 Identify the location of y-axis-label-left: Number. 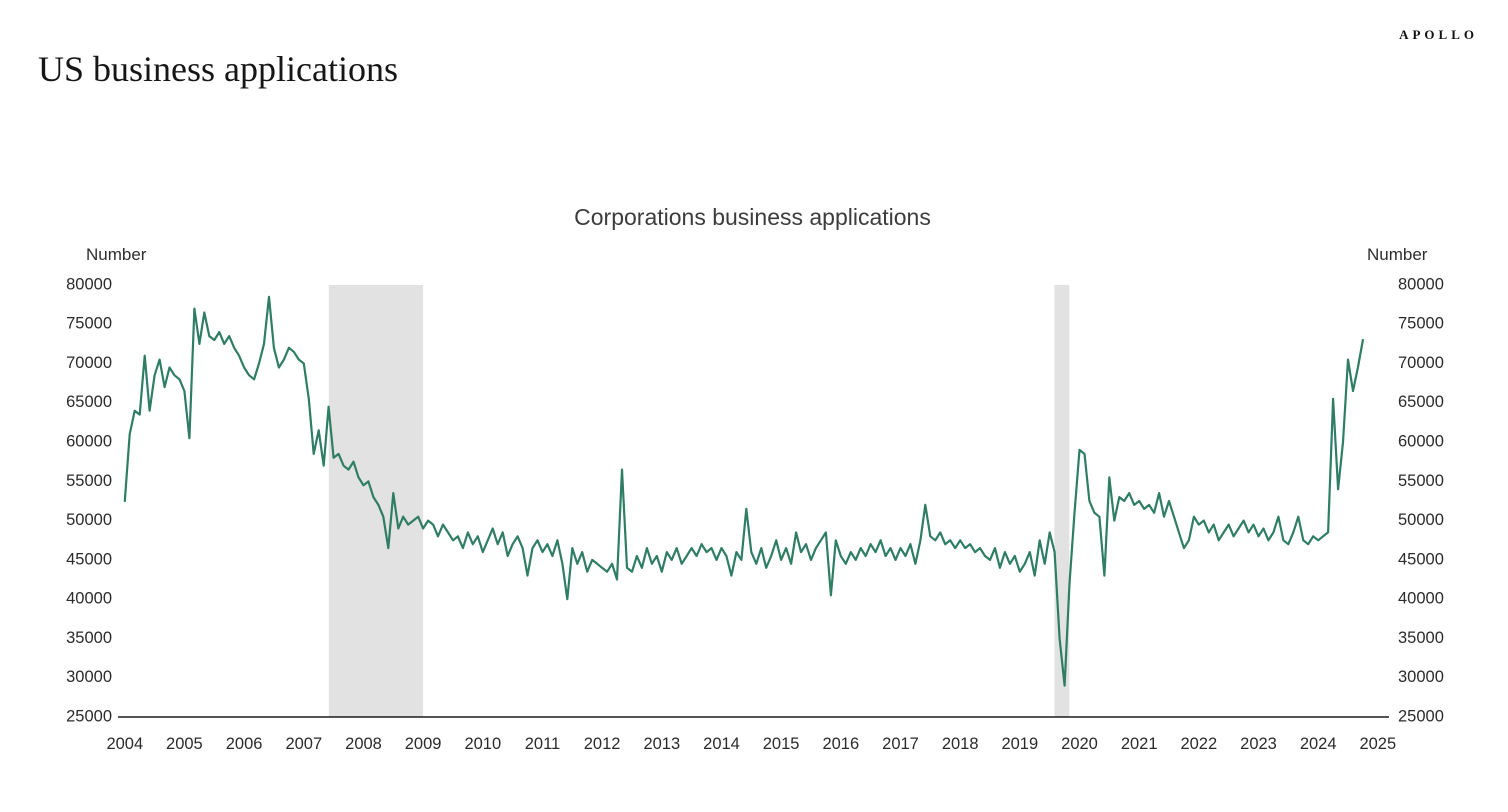
(116, 254).